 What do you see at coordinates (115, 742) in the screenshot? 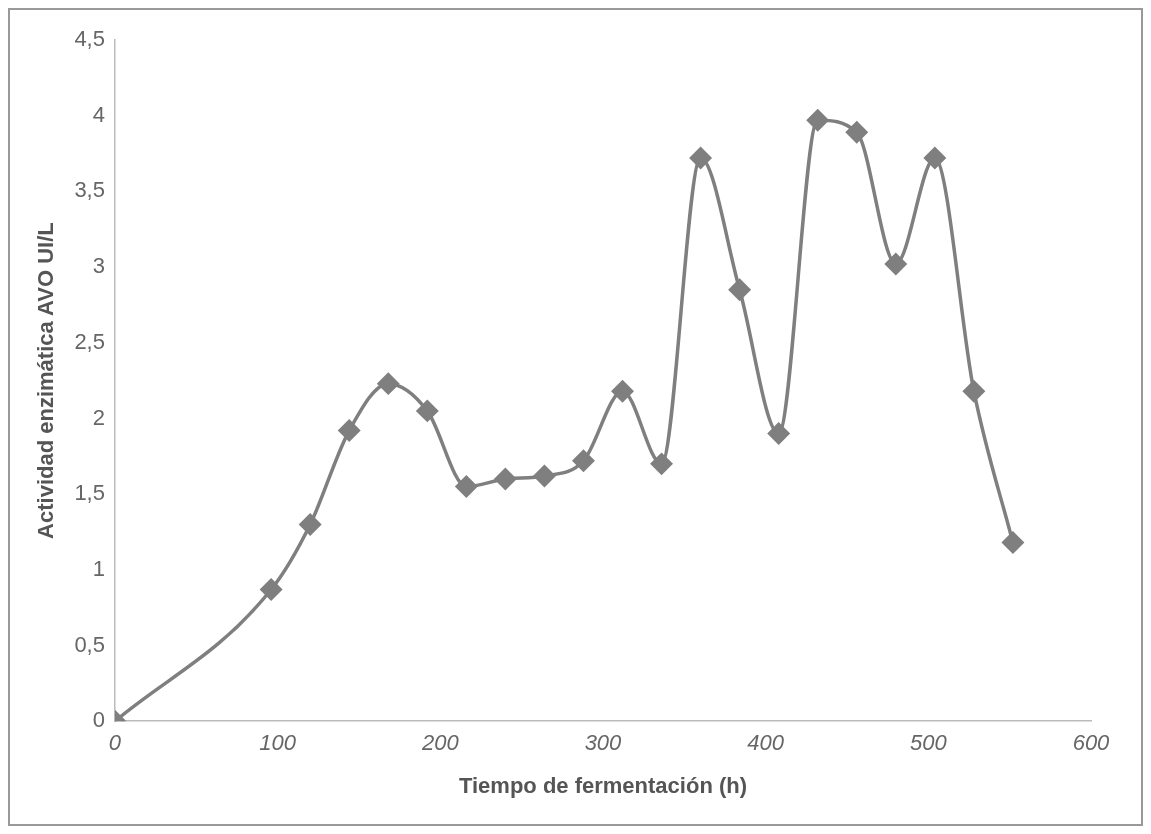
I see `x-tick-label: 0` at bounding box center [115, 742].